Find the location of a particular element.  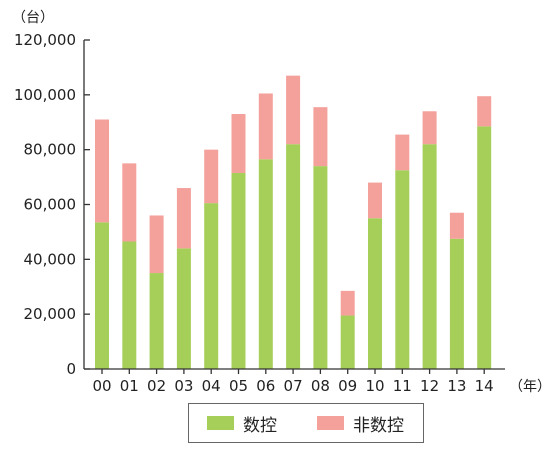

y-tick-label: 40,000 is located at coordinates (50, 259).